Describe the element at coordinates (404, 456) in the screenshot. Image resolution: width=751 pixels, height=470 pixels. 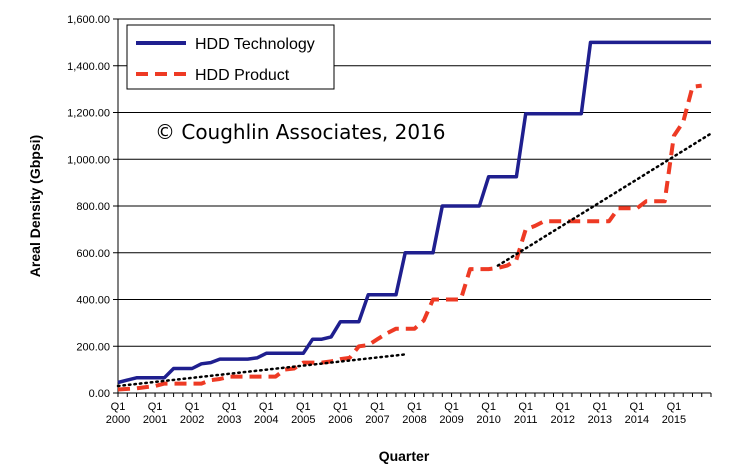
I see `x-axis-title: Quarter` at that location.